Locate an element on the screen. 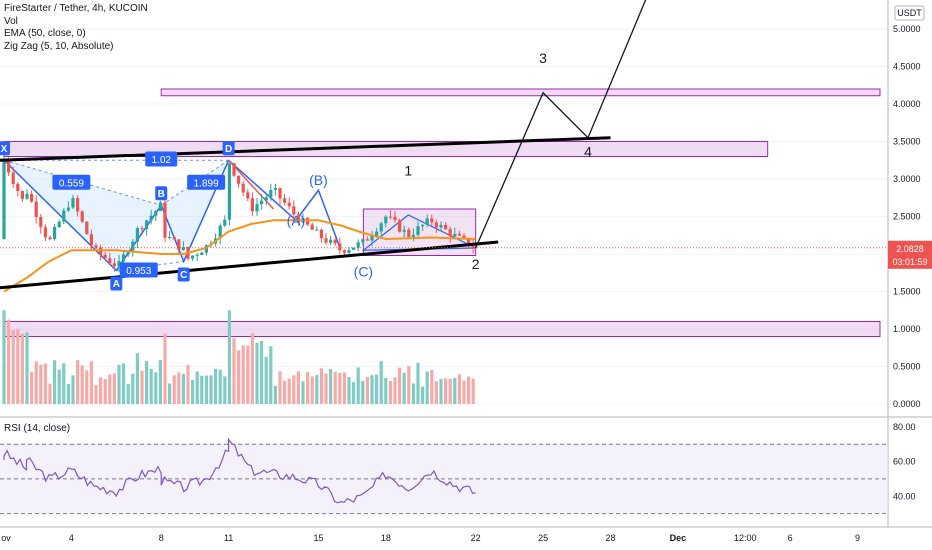 The height and width of the screenshot is (550, 932). pattern-point-d: D is located at coordinates (228, 148).